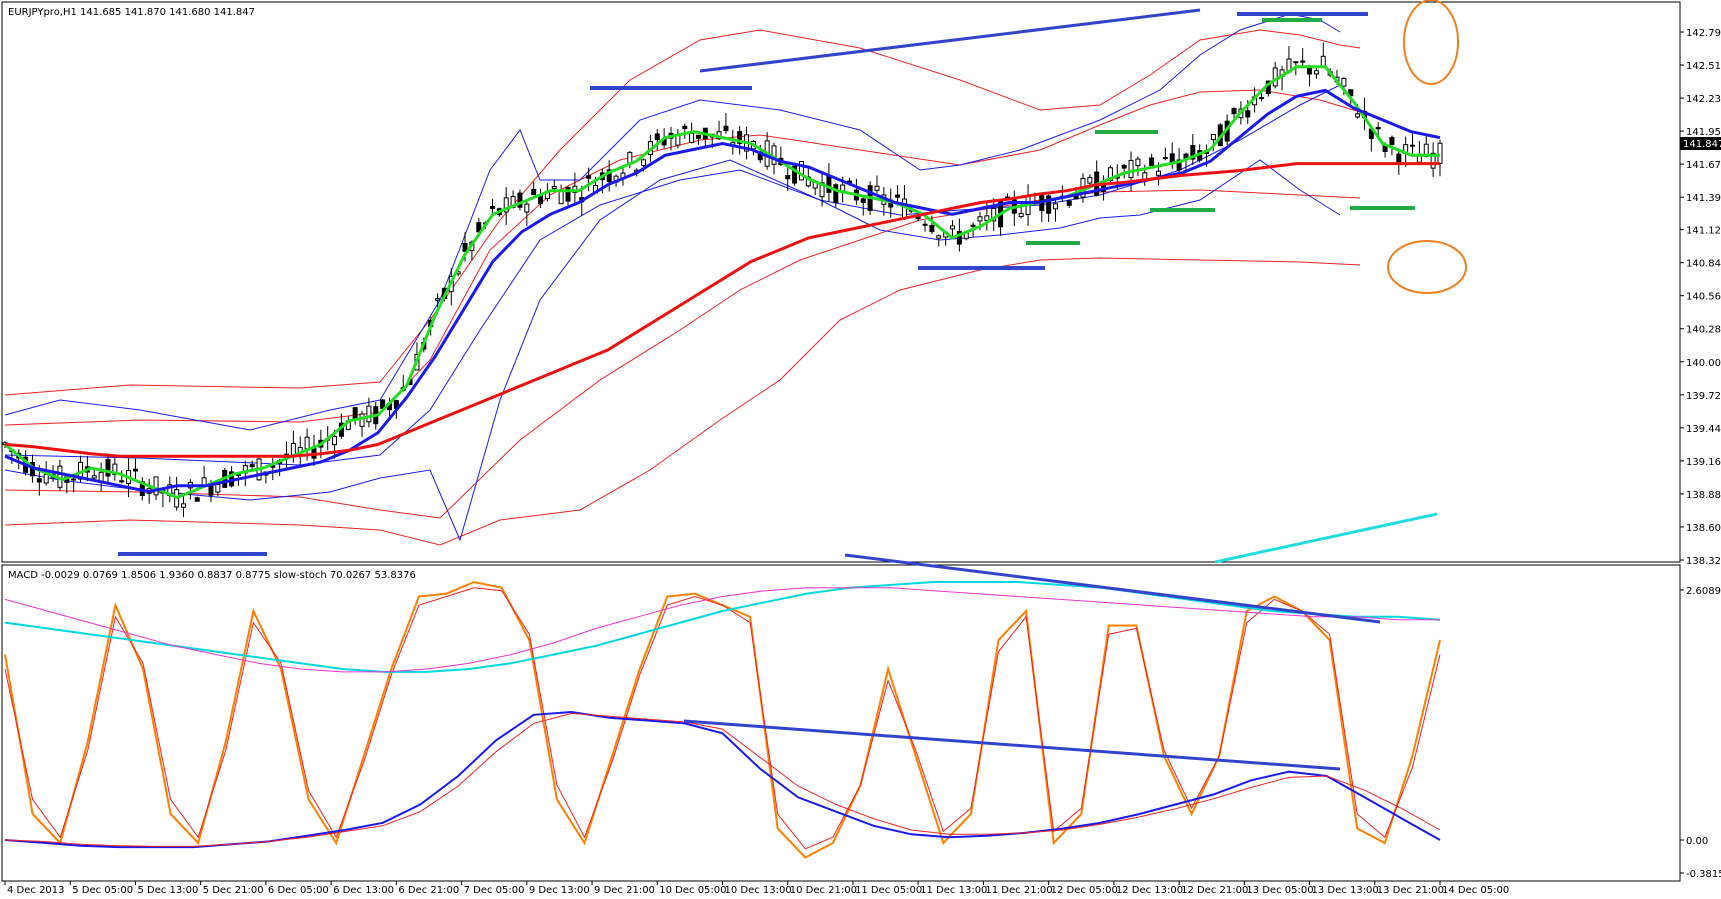  What do you see at coordinates (1703, 495) in the screenshot?
I see `price-tick-label: 138.880` at bounding box center [1703, 495].